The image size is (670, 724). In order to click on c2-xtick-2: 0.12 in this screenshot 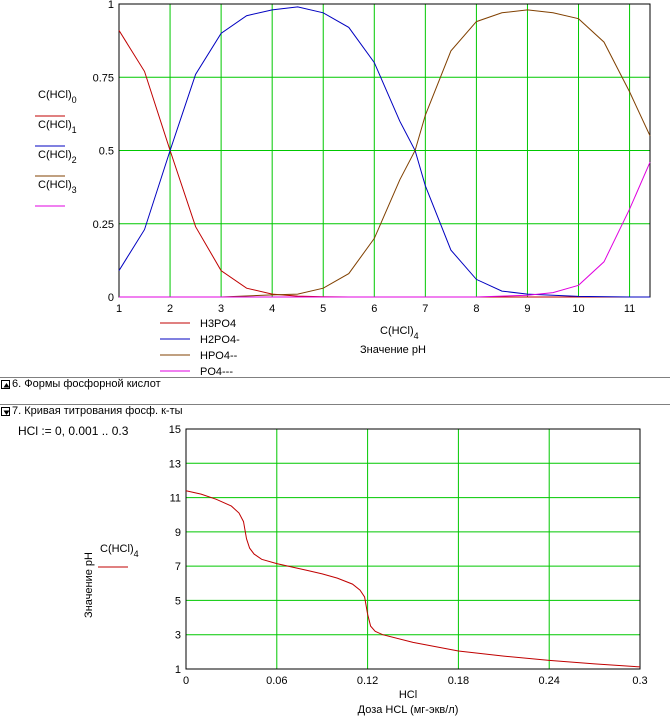, I will do `click(367, 681)`.